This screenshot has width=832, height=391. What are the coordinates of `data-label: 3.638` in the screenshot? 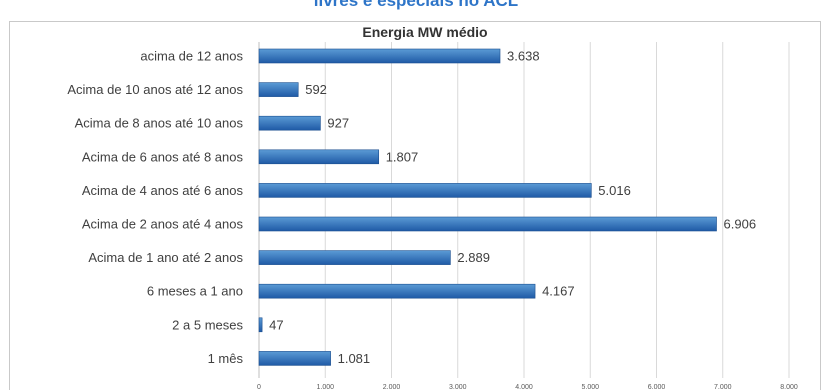 It's located at (523, 56).